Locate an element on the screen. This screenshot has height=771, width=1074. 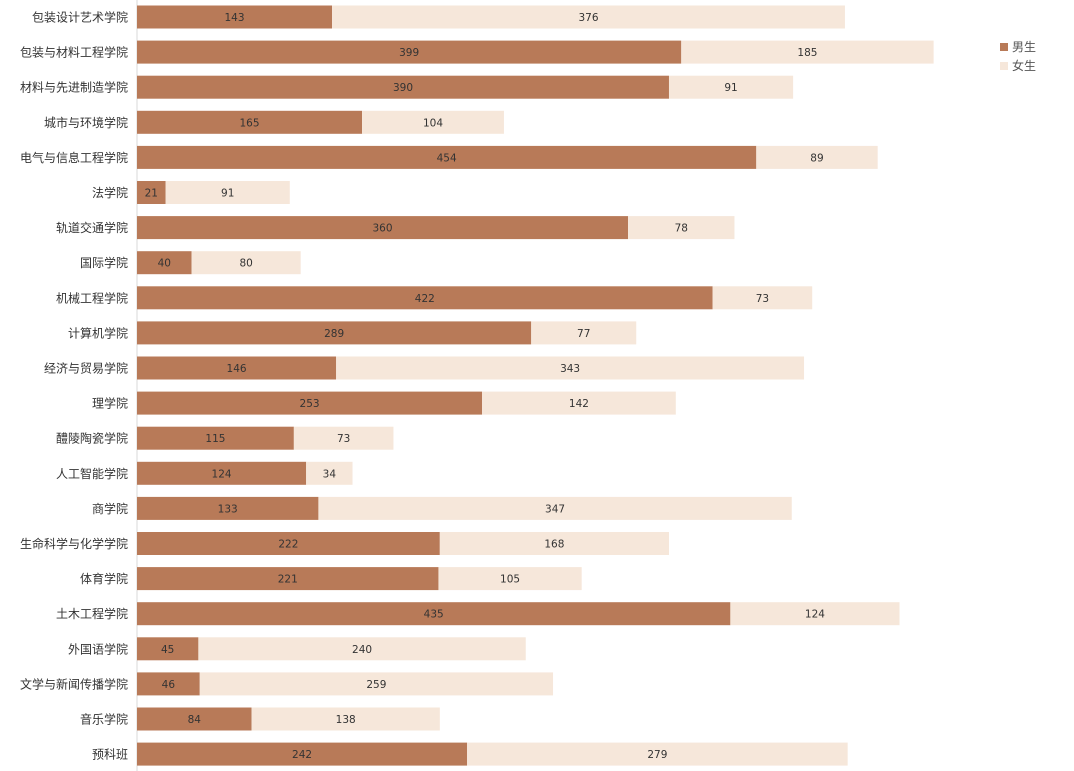
data-label-male: 253 is located at coordinates (310, 404).